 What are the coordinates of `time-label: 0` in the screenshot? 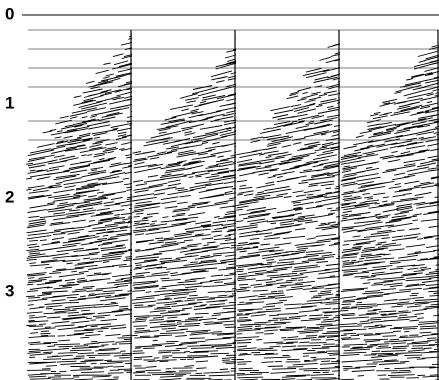 It's located at (9, 13).